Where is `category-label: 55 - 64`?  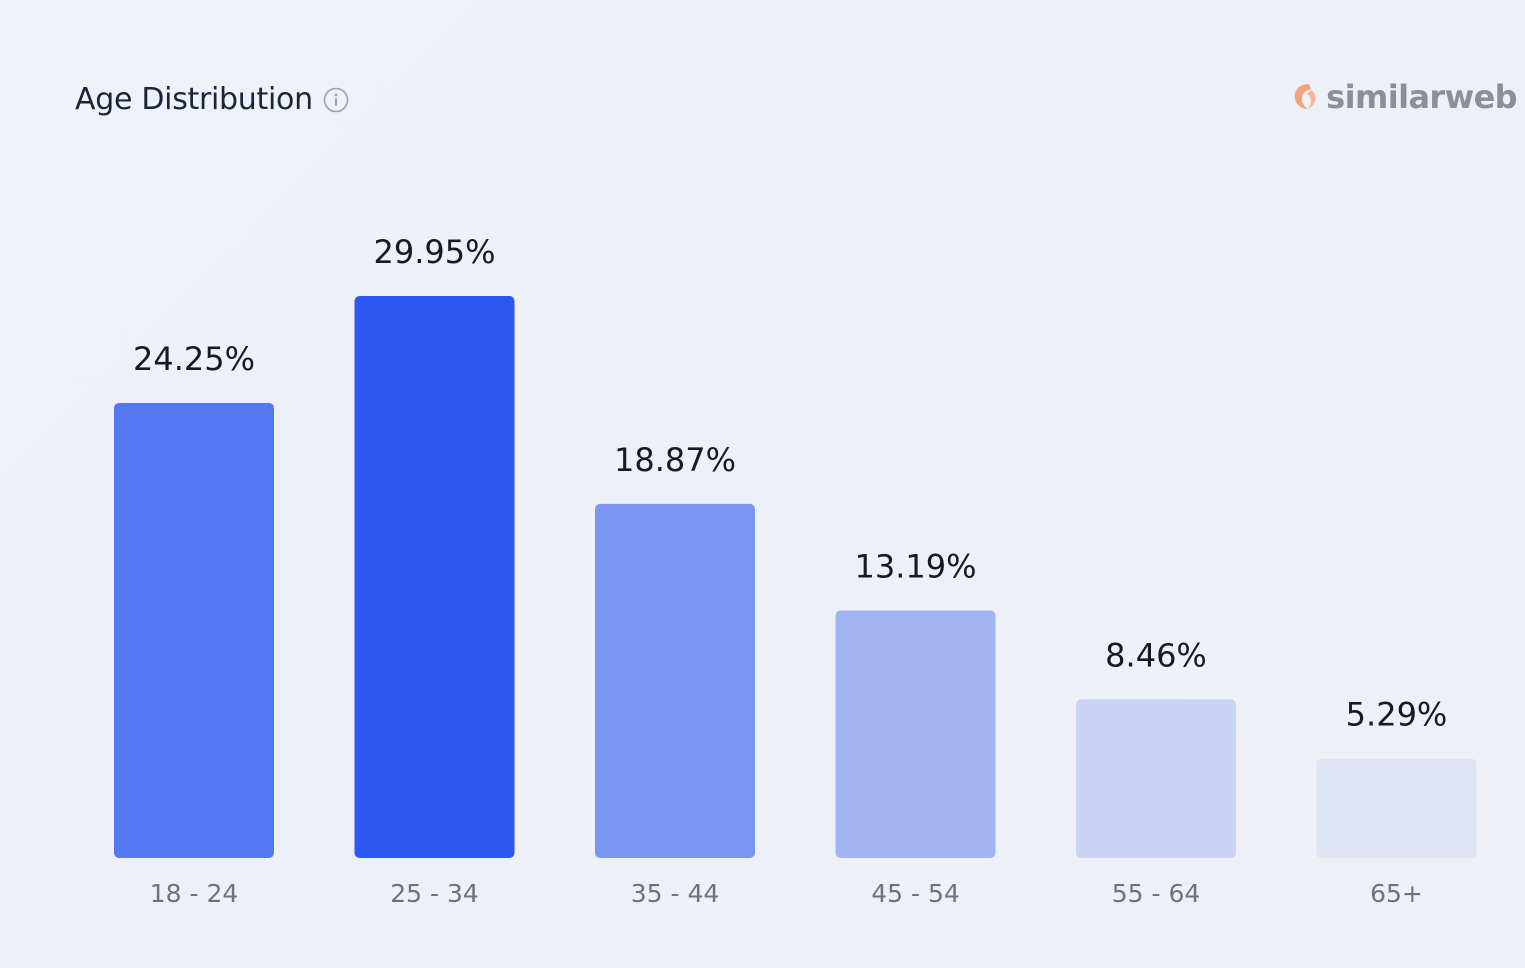
category-label: 55 - 64 is located at coordinates (1156, 893).